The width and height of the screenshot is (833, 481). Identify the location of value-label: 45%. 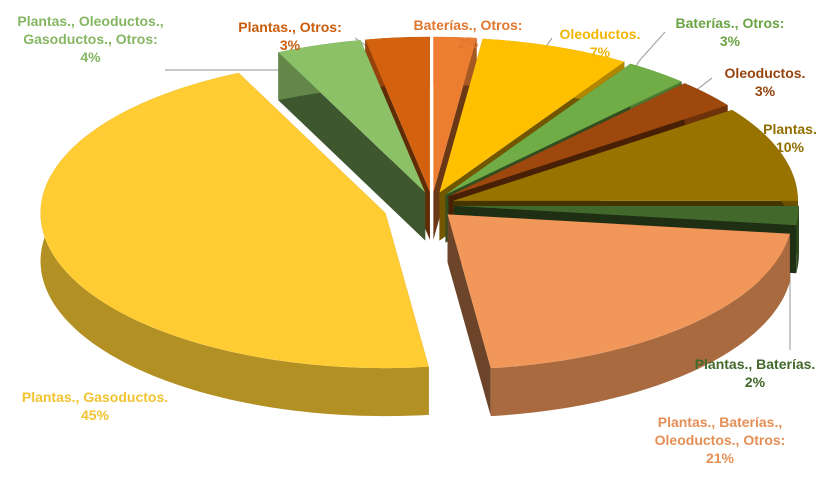
(95, 415).